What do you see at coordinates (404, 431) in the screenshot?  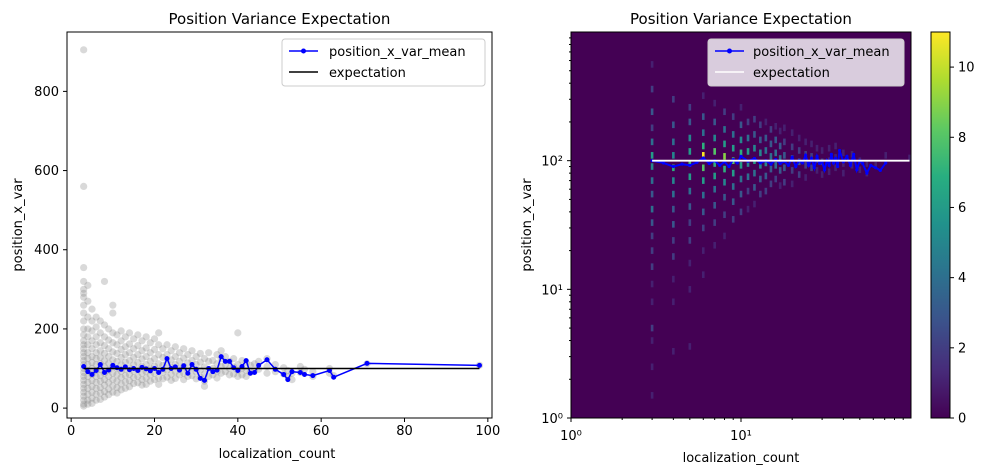 I see `x-tick-label: 80` at bounding box center [404, 431].